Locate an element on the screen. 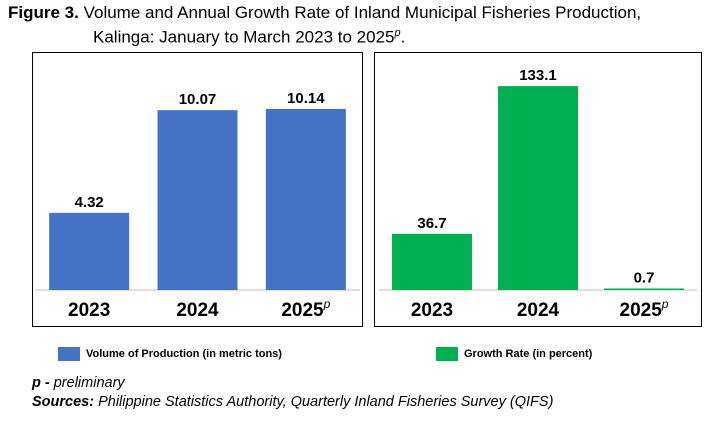  volume-data-label-2024: 10.07 is located at coordinates (198, 99).